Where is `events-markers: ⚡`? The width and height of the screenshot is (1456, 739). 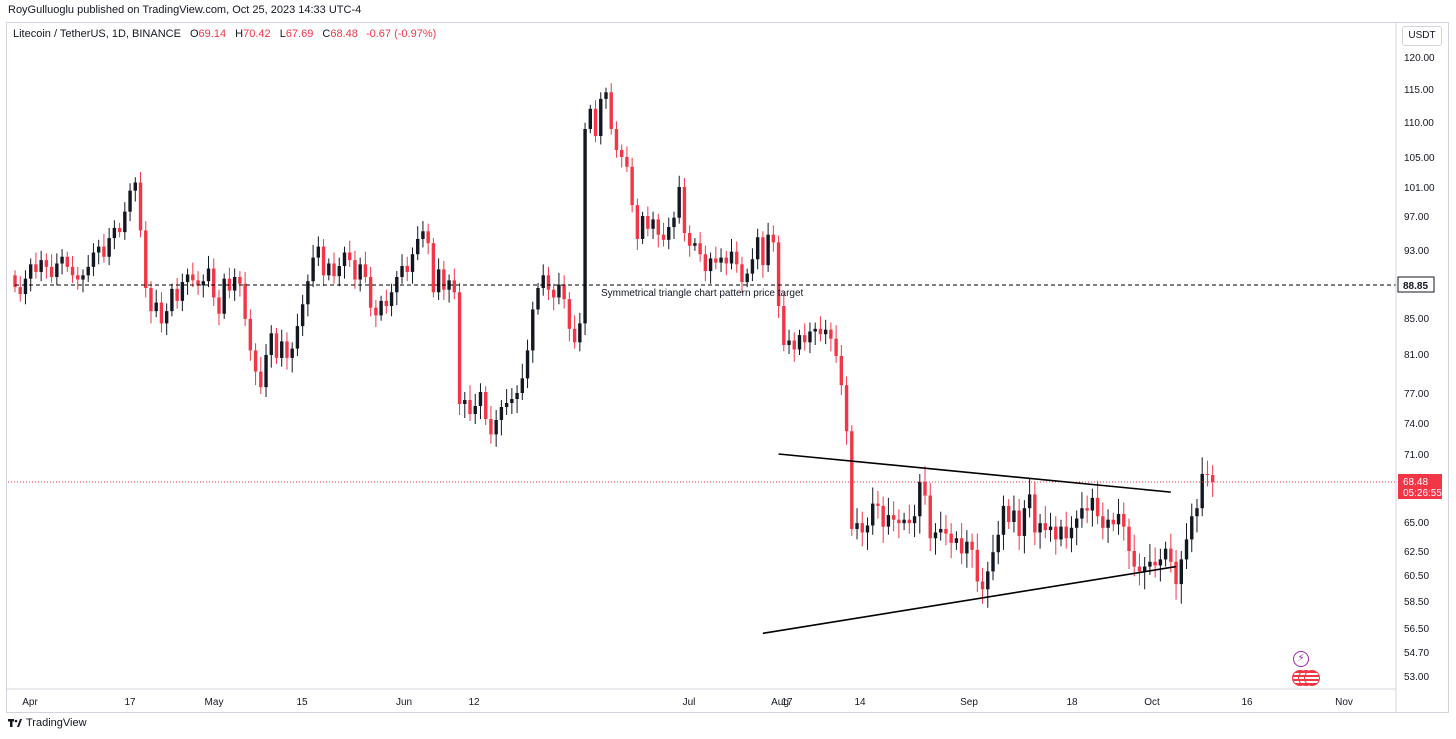 events-markers: ⚡ is located at coordinates (1306, 668).